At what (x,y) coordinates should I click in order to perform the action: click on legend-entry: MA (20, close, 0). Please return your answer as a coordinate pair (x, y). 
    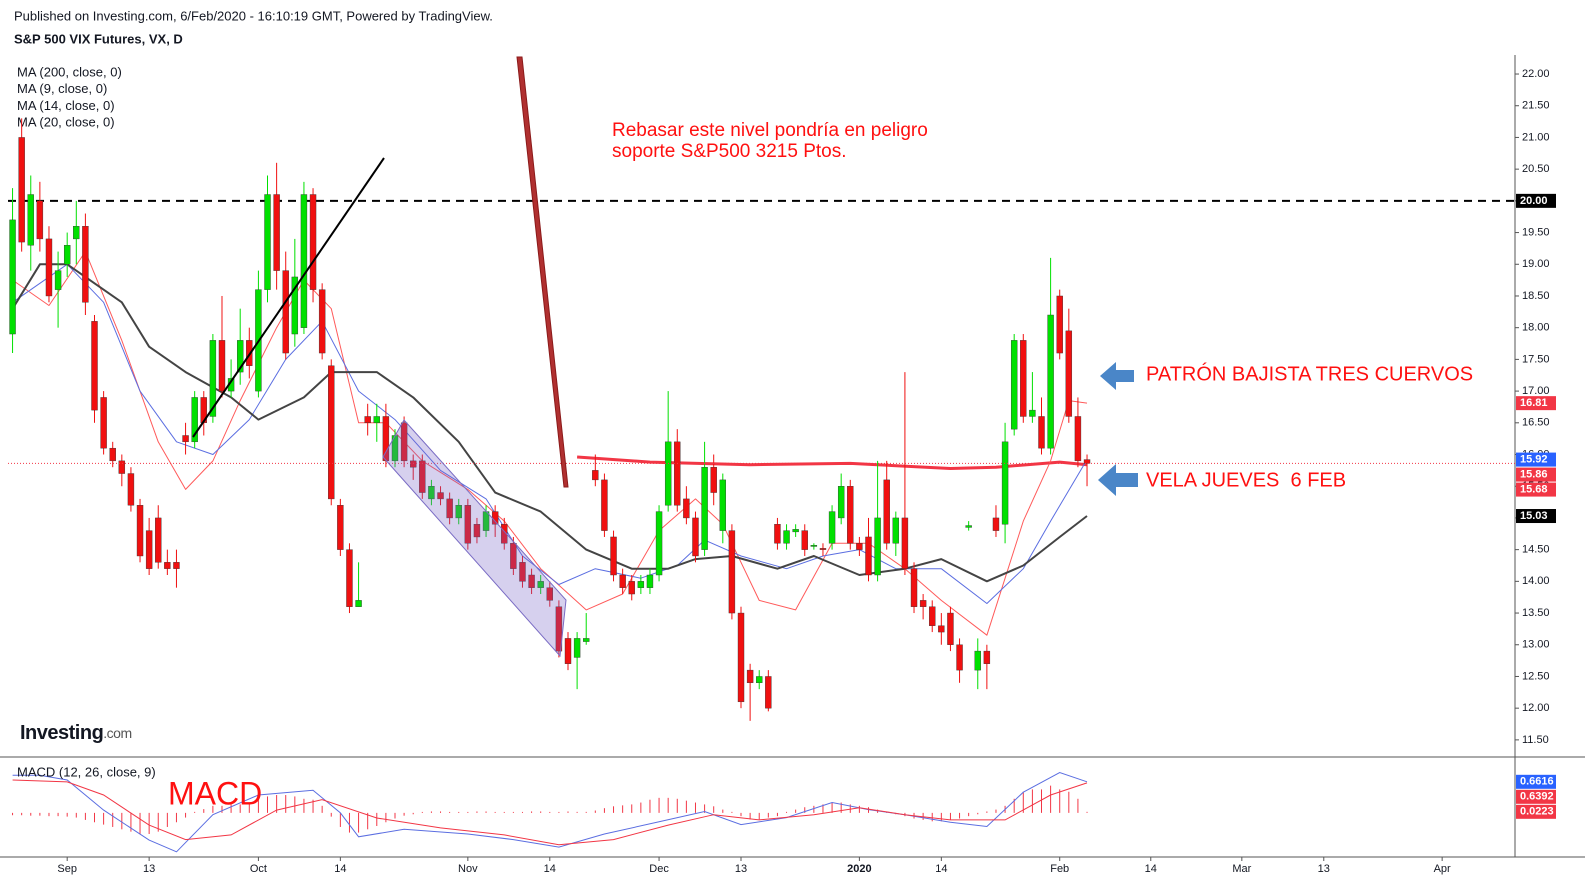
    Looking at the image, I should click on (66, 122).